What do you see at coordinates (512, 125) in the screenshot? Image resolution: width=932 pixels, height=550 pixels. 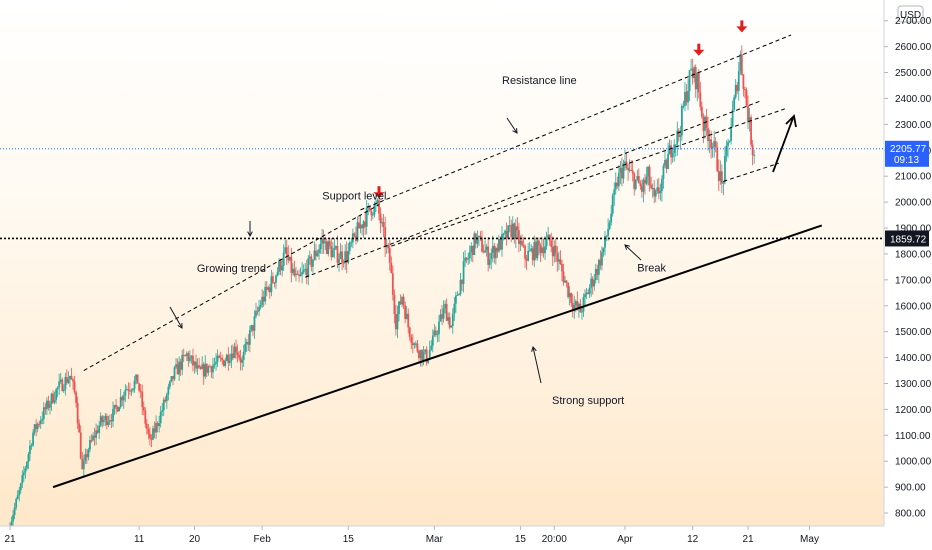 I see `resistance-pointer` at bounding box center [512, 125].